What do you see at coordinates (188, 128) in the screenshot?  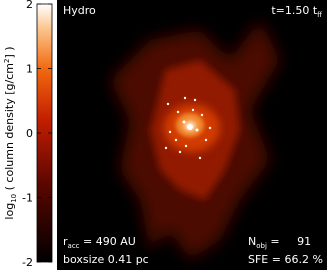 I see `sink-particles` at bounding box center [188, 128].